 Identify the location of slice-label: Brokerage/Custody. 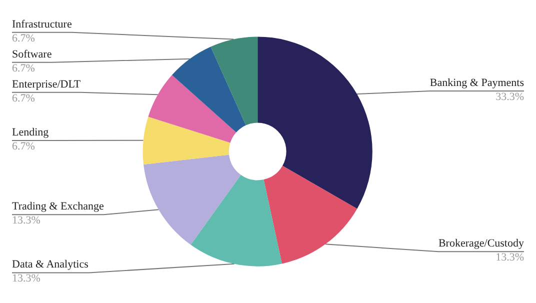
(481, 244).